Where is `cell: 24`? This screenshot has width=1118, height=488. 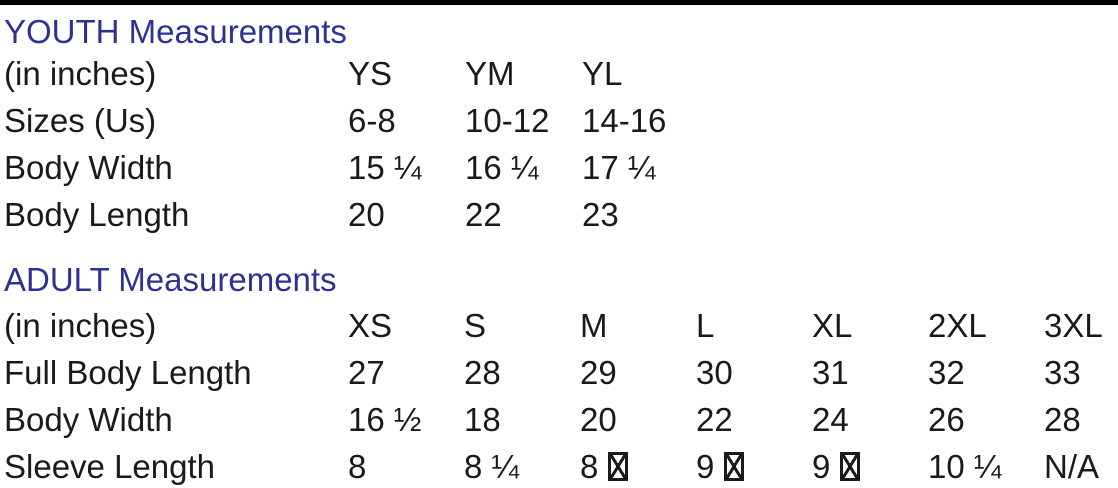 cell: 24 is located at coordinates (830, 419).